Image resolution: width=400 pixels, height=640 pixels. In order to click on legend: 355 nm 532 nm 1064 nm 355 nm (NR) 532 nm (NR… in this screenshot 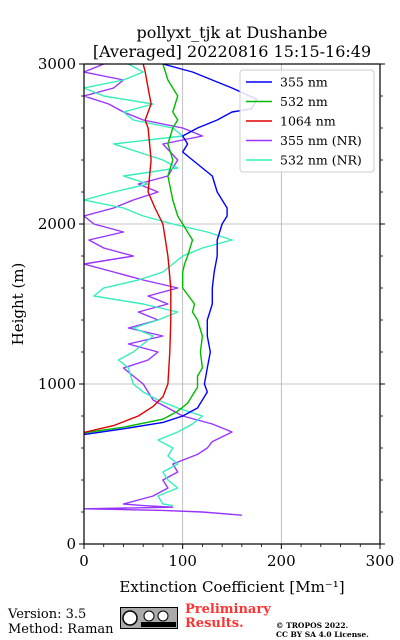, I will do `click(307, 121)`.